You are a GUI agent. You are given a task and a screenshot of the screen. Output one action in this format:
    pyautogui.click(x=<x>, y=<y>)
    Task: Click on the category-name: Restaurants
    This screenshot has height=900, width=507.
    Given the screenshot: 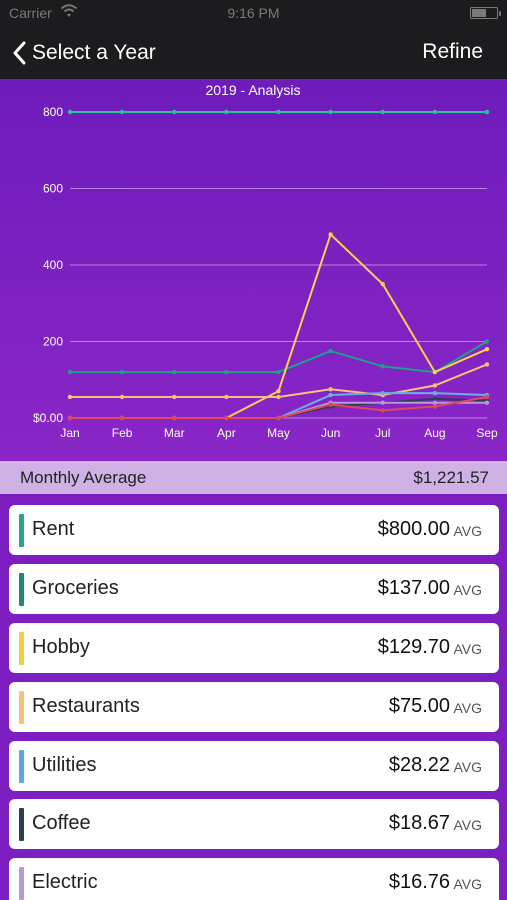 What is the action you would take?
    pyautogui.click(x=86, y=706)
    